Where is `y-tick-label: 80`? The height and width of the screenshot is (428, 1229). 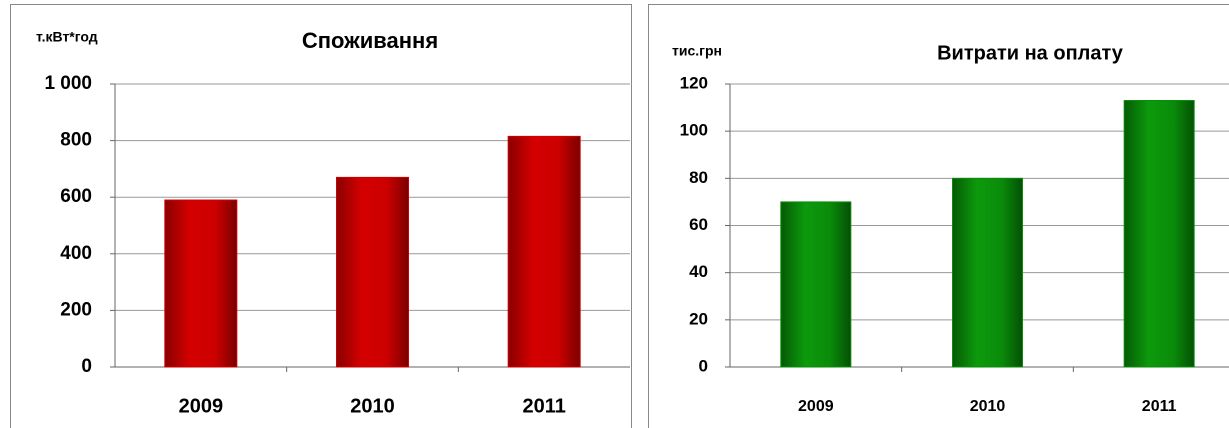 y-tick-label: 80 is located at coordinates (698, 177).